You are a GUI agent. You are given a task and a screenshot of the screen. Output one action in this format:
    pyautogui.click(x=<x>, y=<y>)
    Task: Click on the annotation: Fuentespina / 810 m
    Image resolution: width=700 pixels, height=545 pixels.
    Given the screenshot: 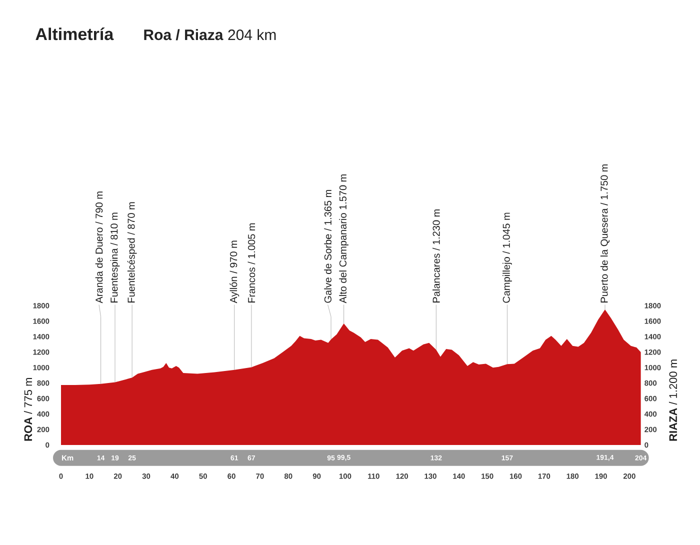 What is the action you would take?
    pyautogui.click(x=115, y=257)
    